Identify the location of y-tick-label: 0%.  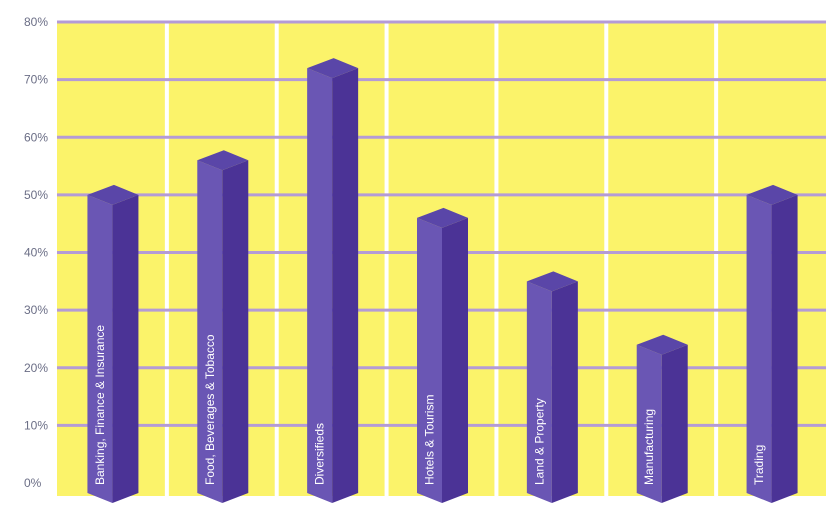
(33, 483).